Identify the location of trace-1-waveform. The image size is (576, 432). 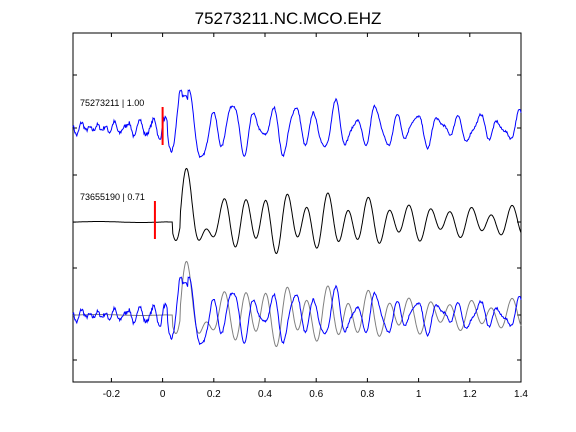
(297, 124).